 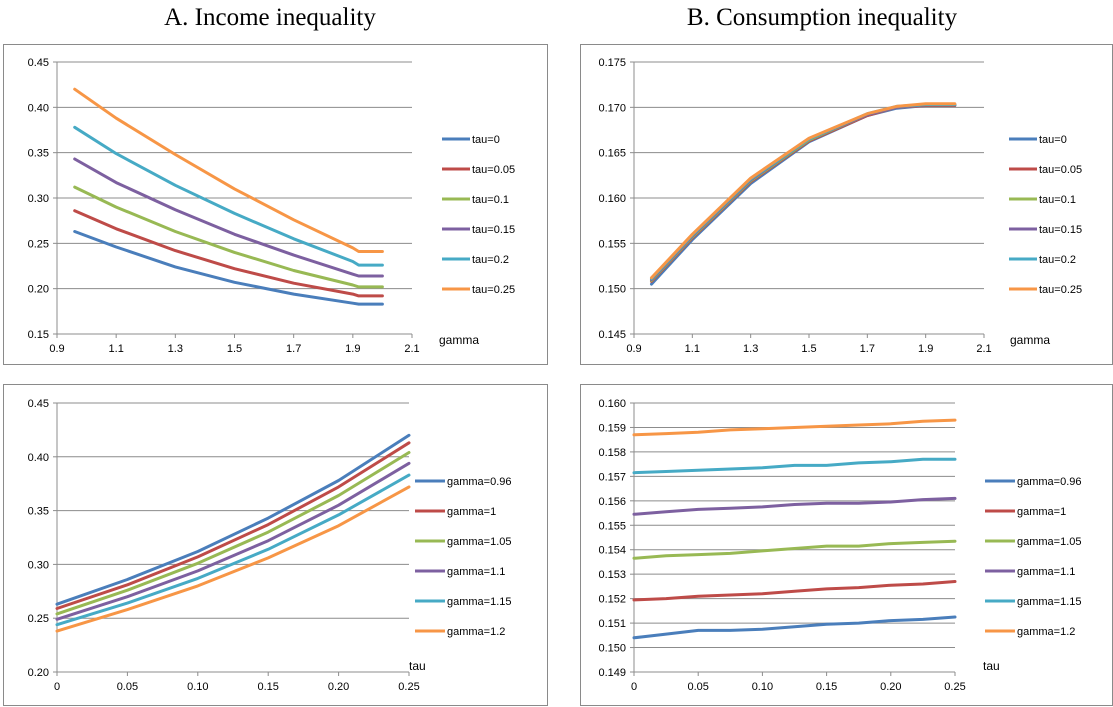 I want to click on x-tick-label: 0, so click(x=57, y=687).